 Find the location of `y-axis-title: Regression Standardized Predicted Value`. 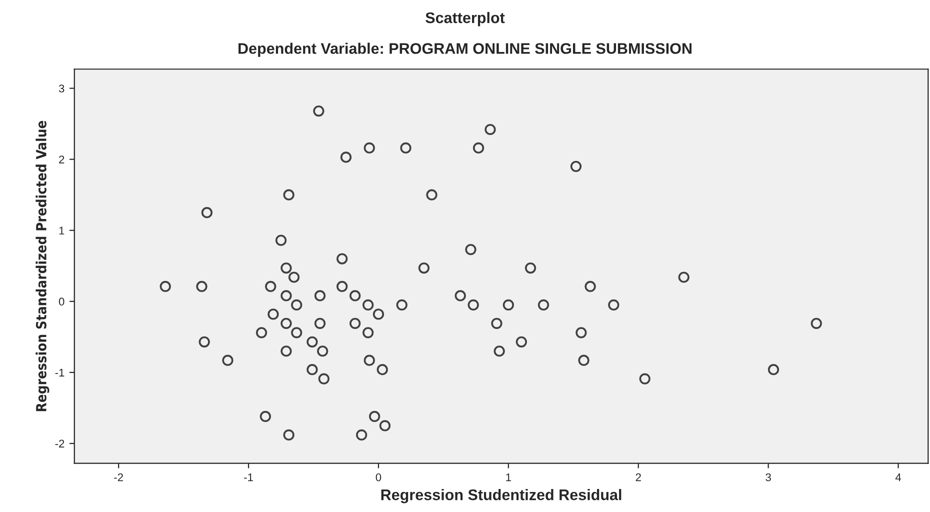

y-axis-title: Regression Standardized Predicted Value is located at coordinates (43, 266).